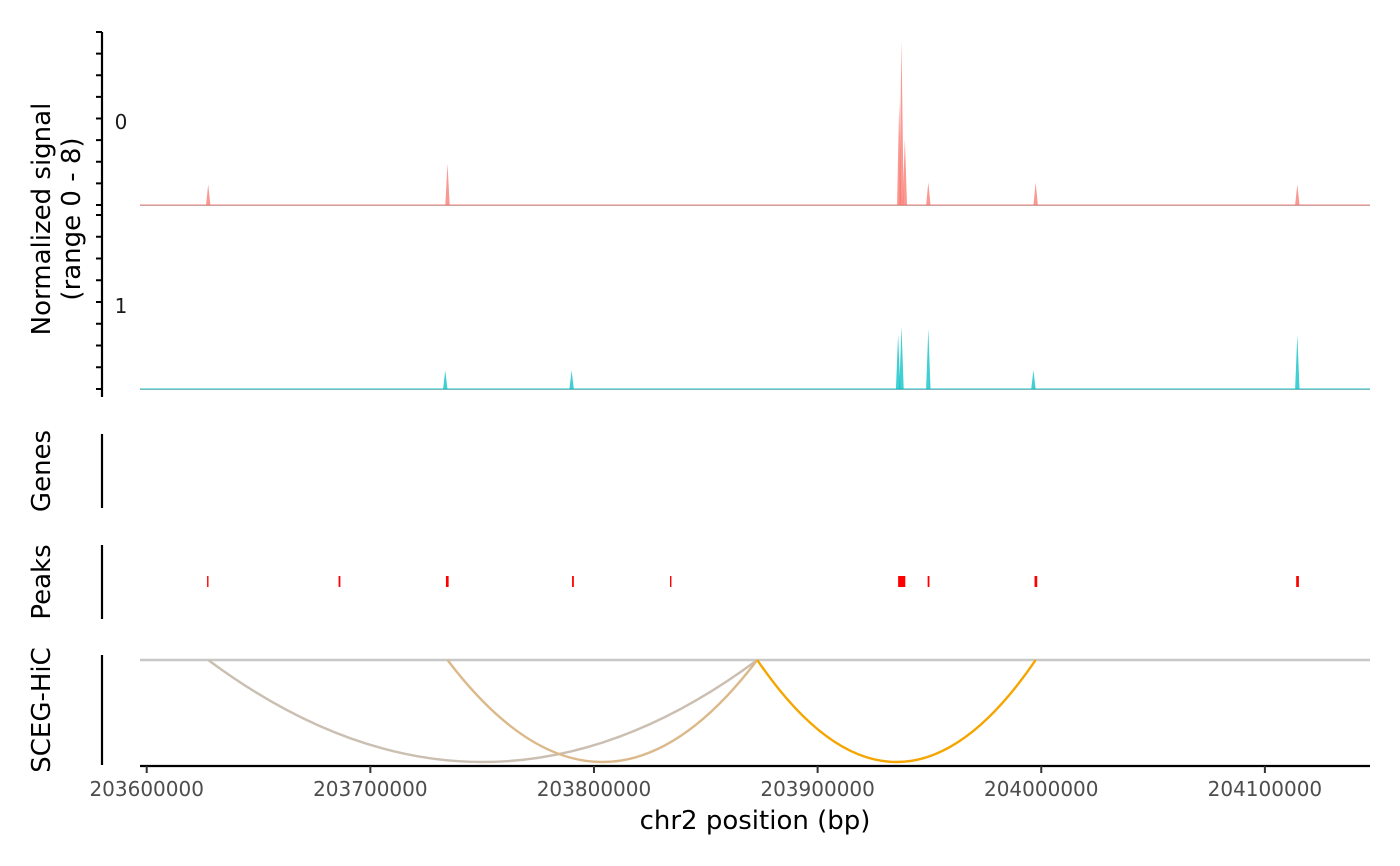 The height and width of the screenshot is (866, 1400). I want to click on x-tick-label: 203800000, so click(594, 789).